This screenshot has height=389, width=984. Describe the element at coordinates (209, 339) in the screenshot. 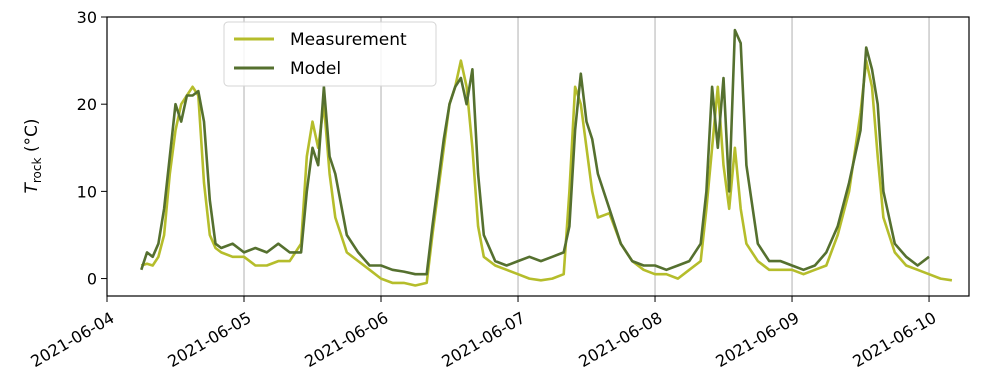

I see `x-tick-label: 2021-06-05` at that location.